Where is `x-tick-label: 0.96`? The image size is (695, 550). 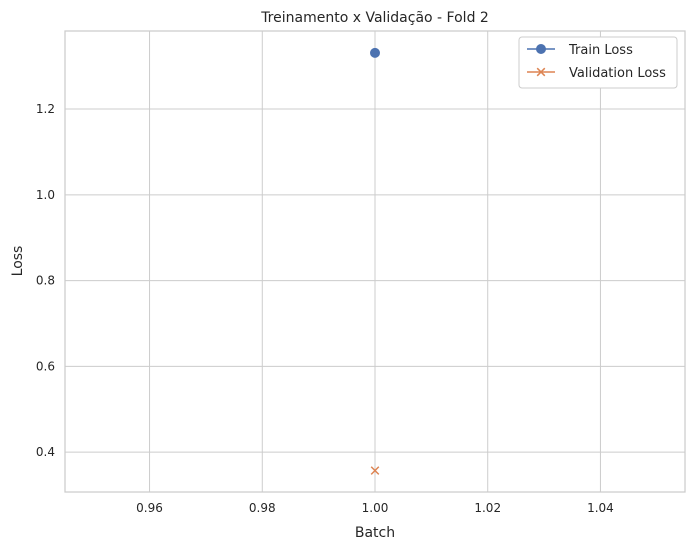 x-tick-label: 0.96 is located at coordinates (149, 508).